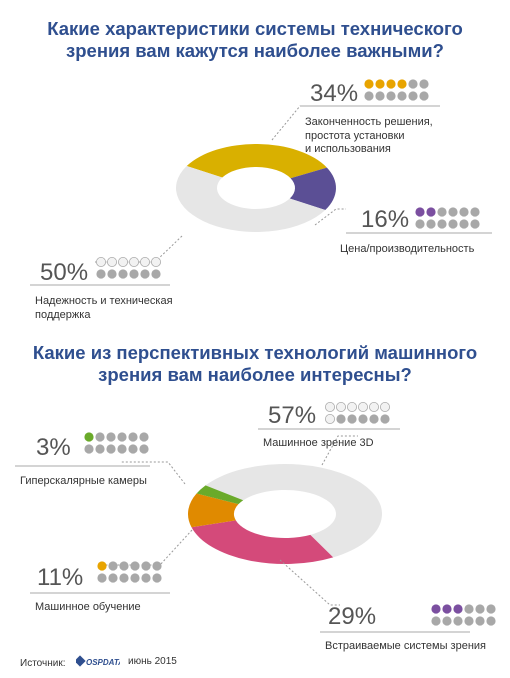  What do you see at coordinates (292, 415) in the screenshot?
I see `chart2-value-label-0: 57%` at bounding box center [292, 415].